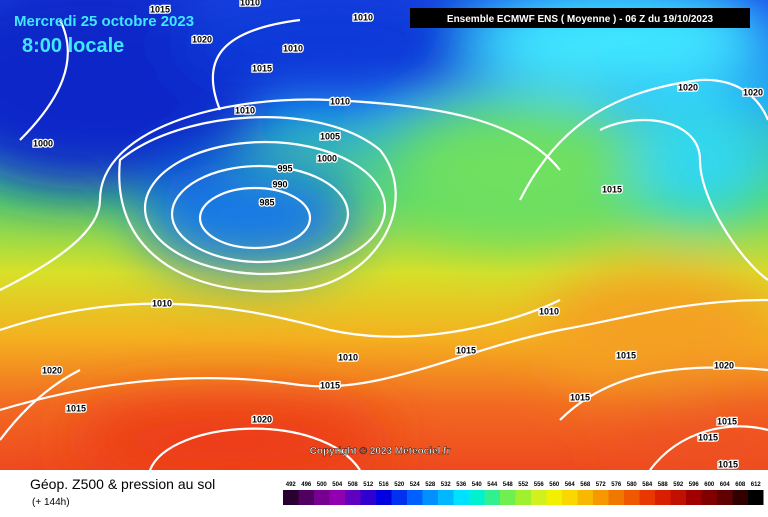  I want to click on scale-label: 592, so click(678, 485).